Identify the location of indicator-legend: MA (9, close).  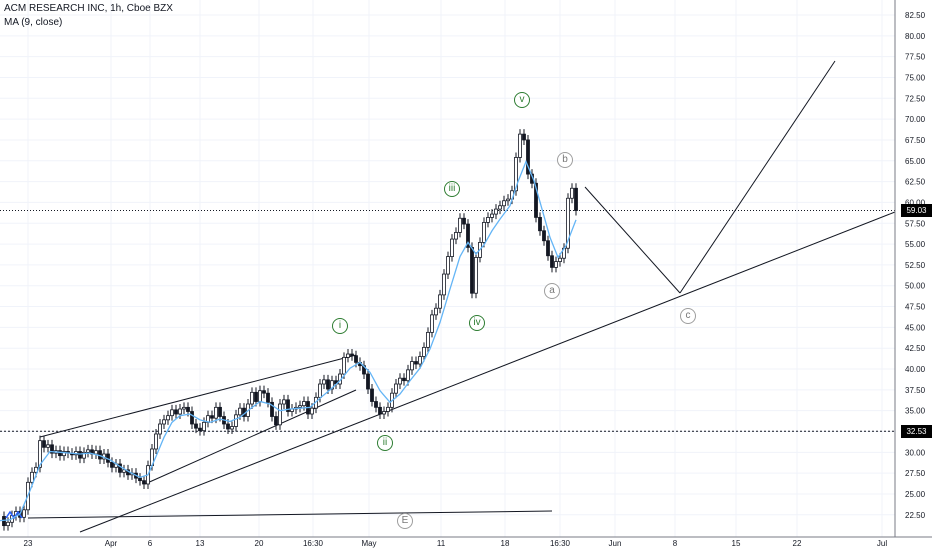
(33, 22).